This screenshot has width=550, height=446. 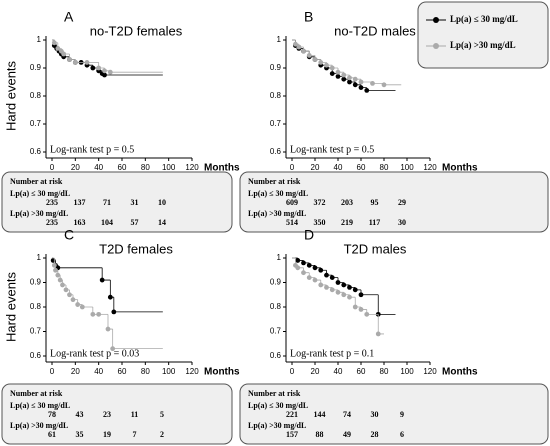 I want to click on risk-count: 5, so click(x=162, y=414).